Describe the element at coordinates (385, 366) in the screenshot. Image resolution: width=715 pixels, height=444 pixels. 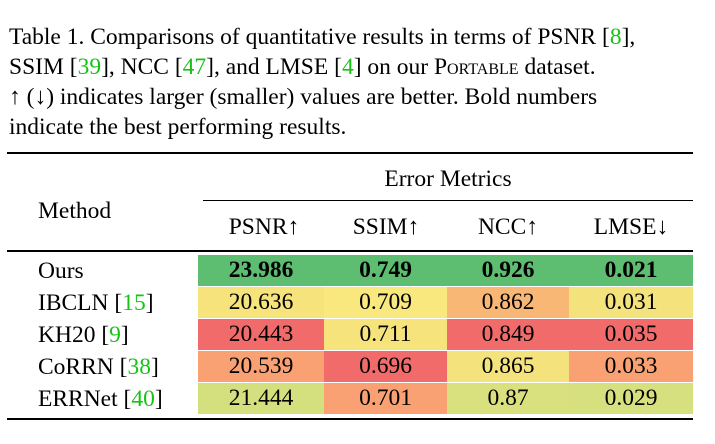
I see `cell-ssim: 0.696` at that location.